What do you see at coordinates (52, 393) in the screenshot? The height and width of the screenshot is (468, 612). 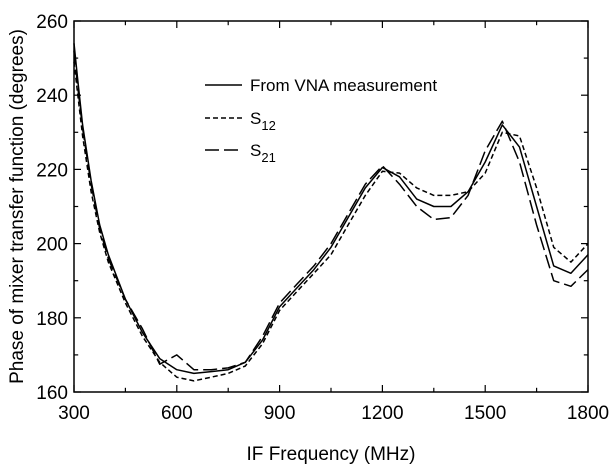 I see `y-tick-label: 160` at bounding box center [52, 393].